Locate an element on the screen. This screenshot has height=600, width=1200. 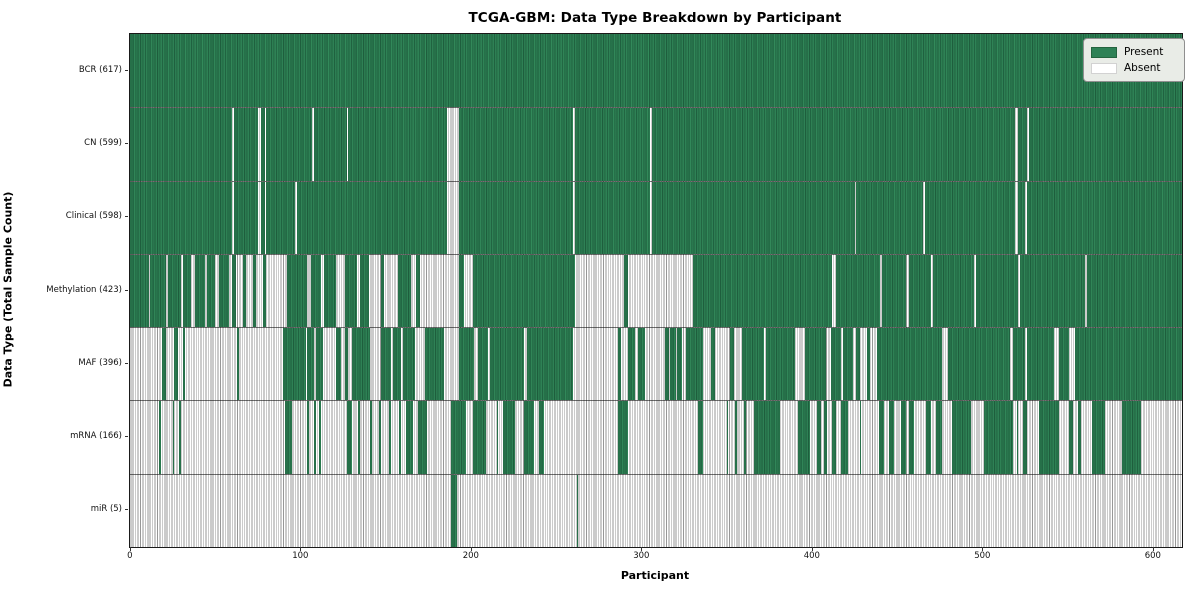
row-cn is located at coordinates (656, 144).